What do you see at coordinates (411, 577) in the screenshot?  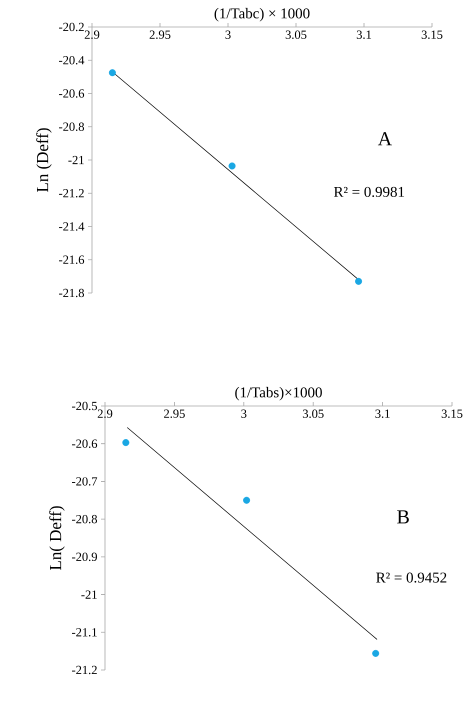 I see `annotation: R² = 0.9452` at bounding box center [411, 577].